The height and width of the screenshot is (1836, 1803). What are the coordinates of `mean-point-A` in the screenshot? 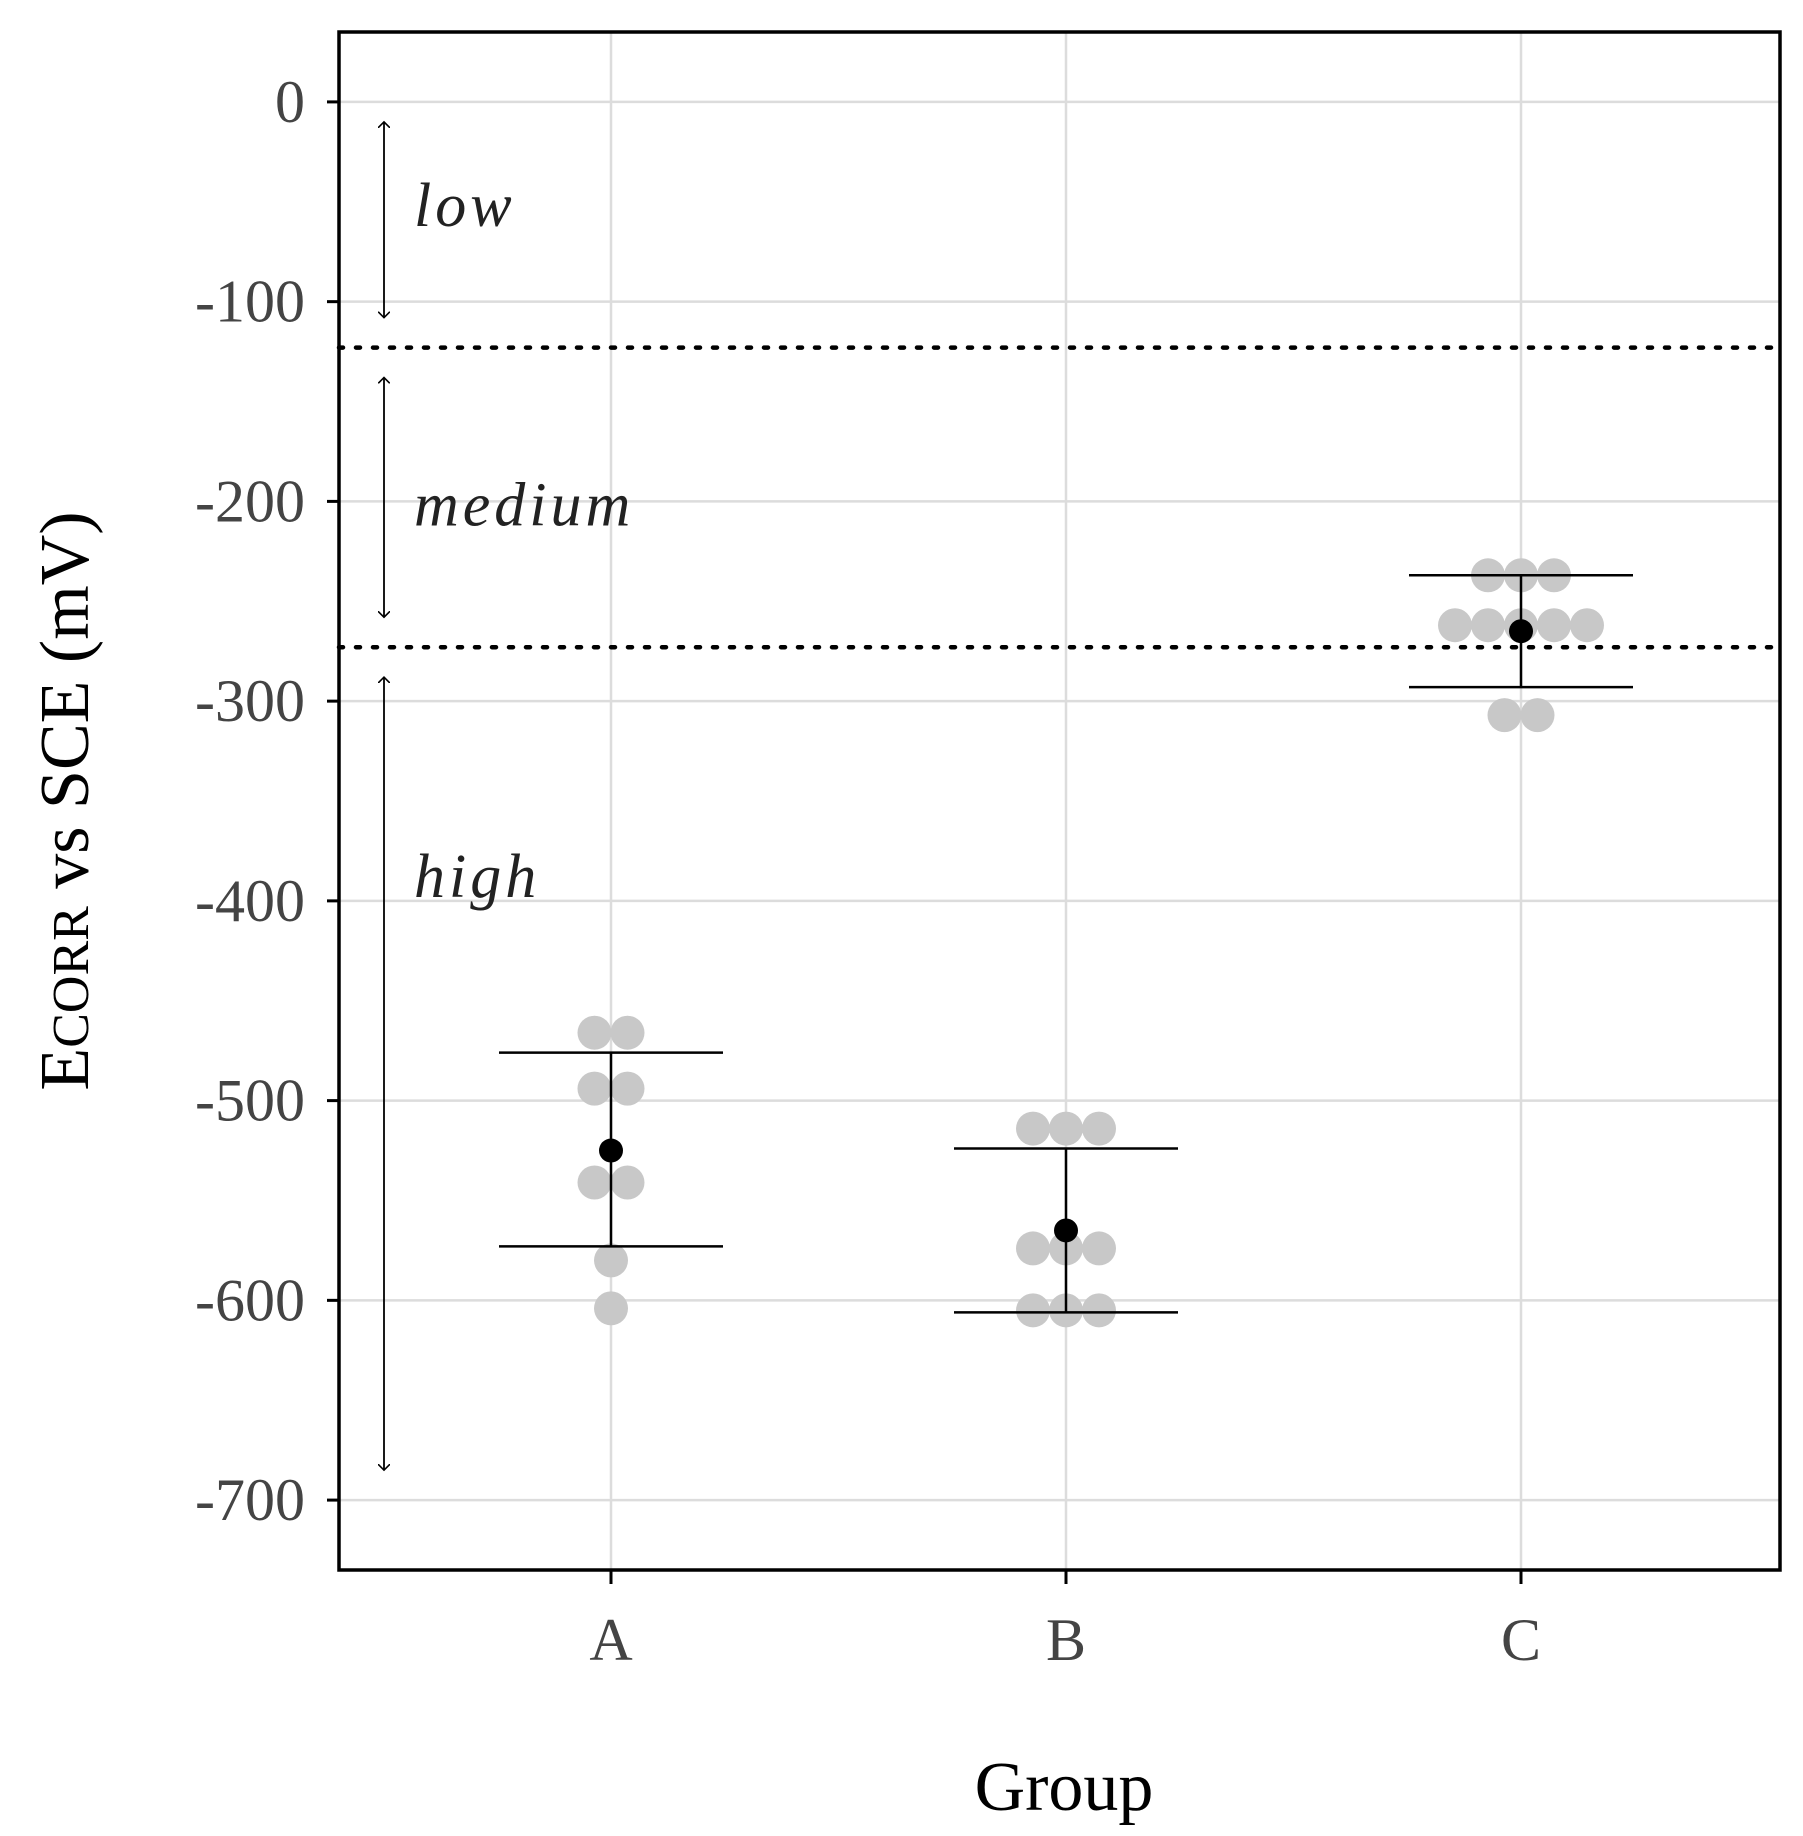 It's located at (611, 1150).